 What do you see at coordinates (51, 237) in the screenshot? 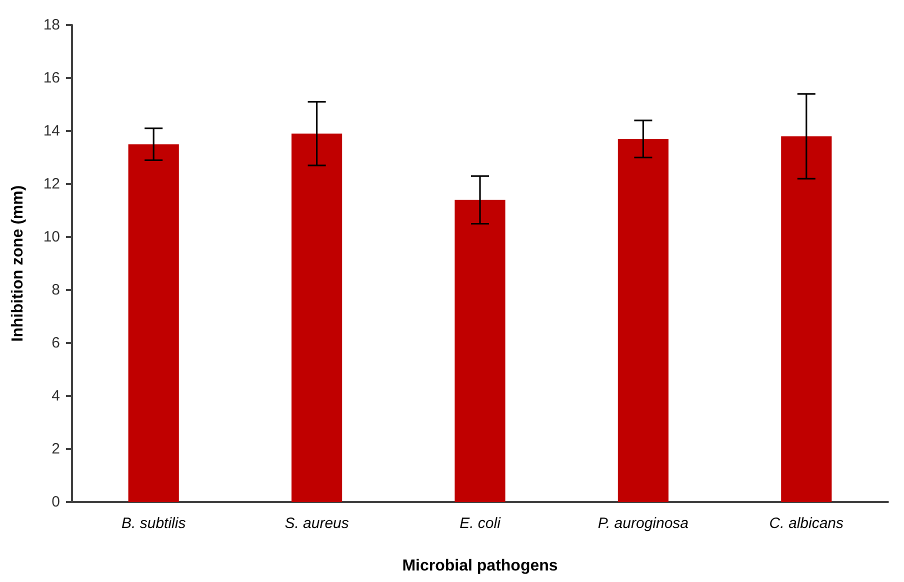
I see `y-tick-label: 10` at bounding box center [51, 237].